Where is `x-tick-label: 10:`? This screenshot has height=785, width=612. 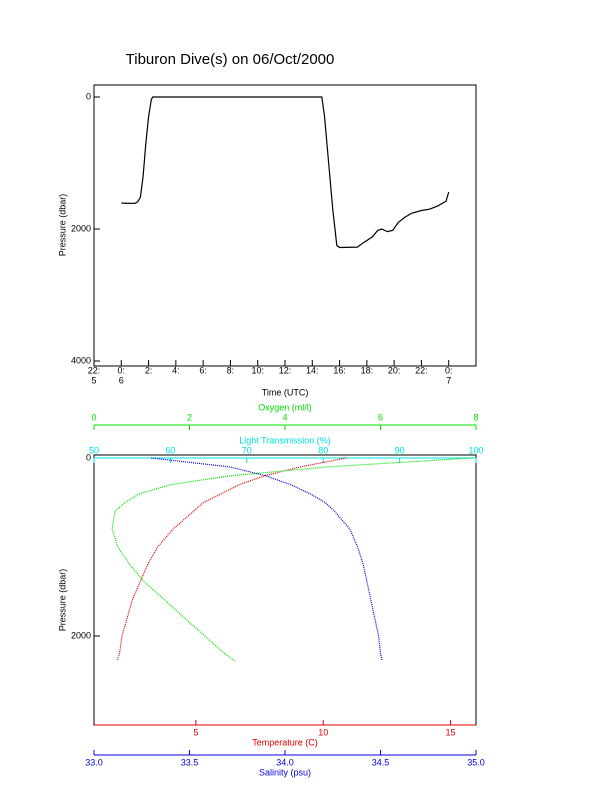
x-tick-label: 10: is located at coordinates (257, 370).